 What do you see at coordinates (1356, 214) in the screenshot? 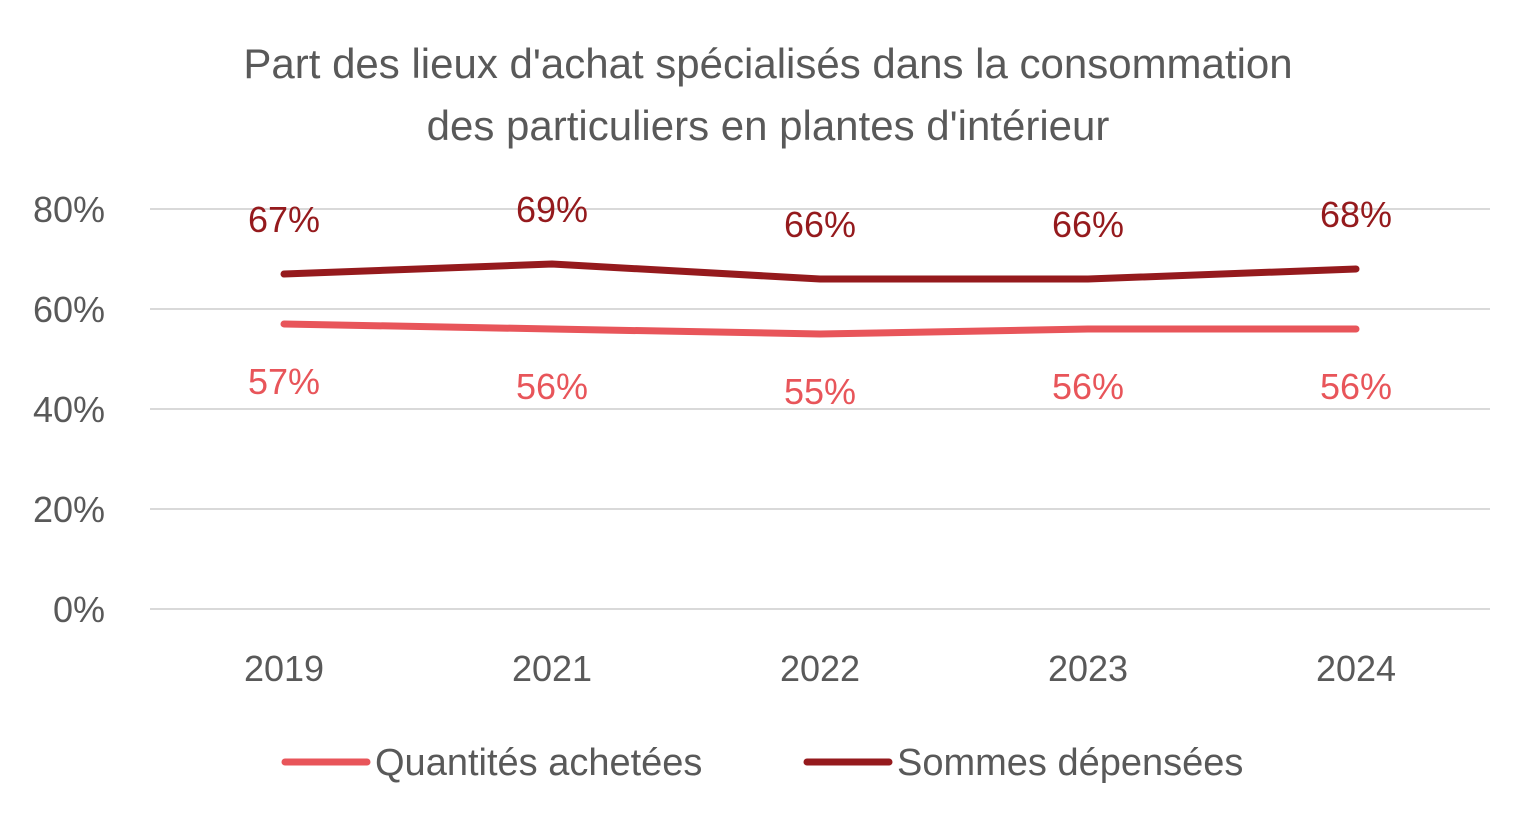
I see `data-label: 68%` at bounding box center [1356, 214].